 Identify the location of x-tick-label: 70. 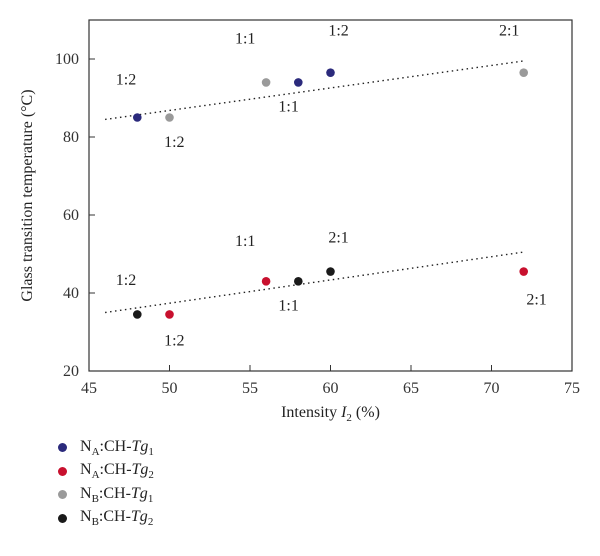
(492, 388).